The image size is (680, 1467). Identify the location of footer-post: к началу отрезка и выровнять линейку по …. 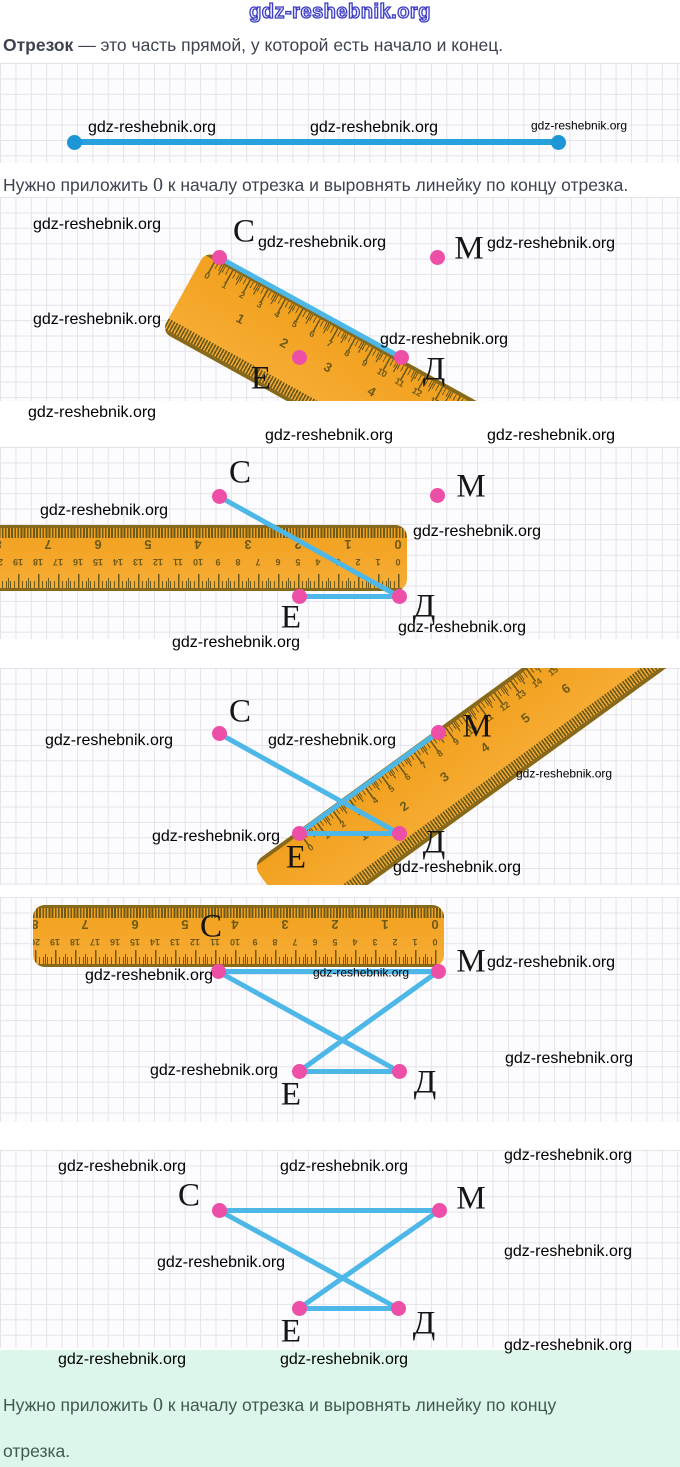
(280, 1428).